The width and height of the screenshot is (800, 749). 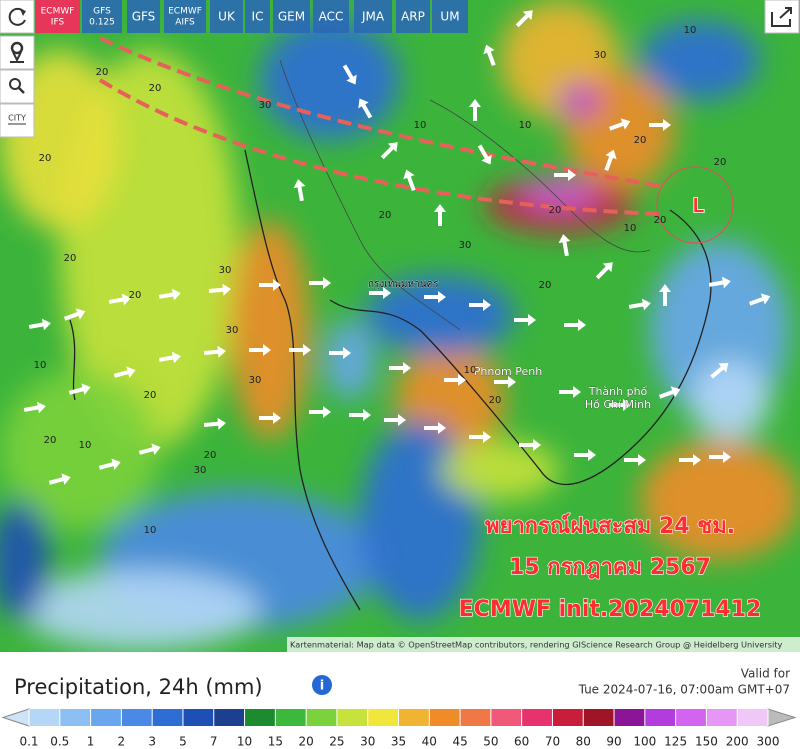 What do you see at coordinates (508, 371) in the screenshot?
I see `place-label: Phnom Penh` at bounding box center [508, 371].